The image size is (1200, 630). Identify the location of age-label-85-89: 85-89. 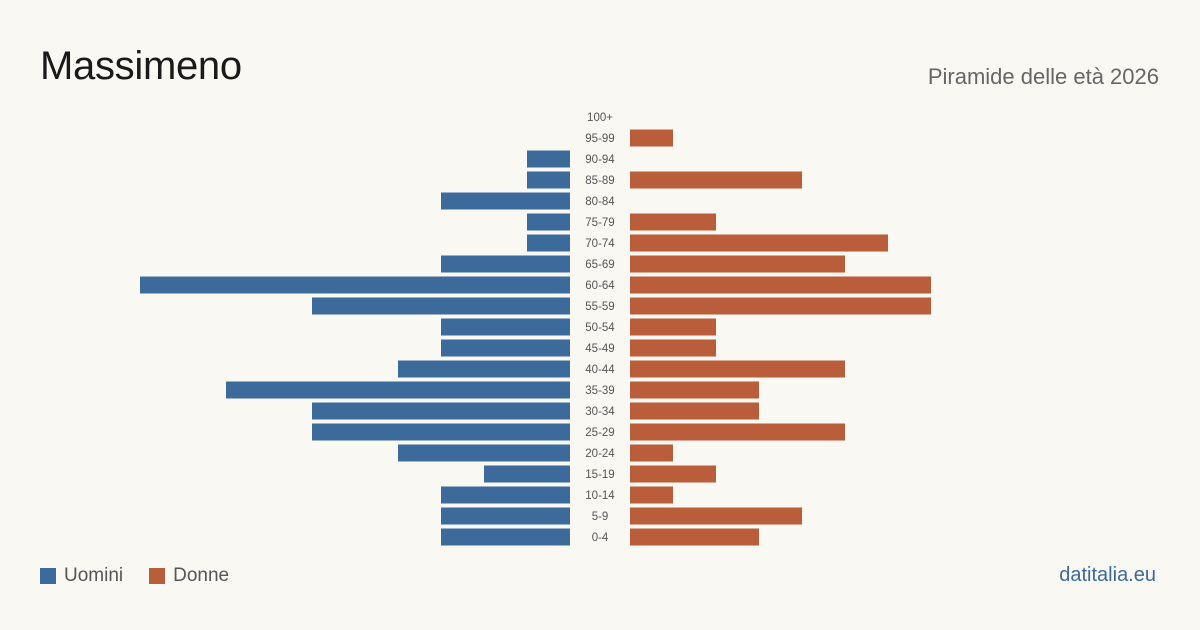
(599, 181).